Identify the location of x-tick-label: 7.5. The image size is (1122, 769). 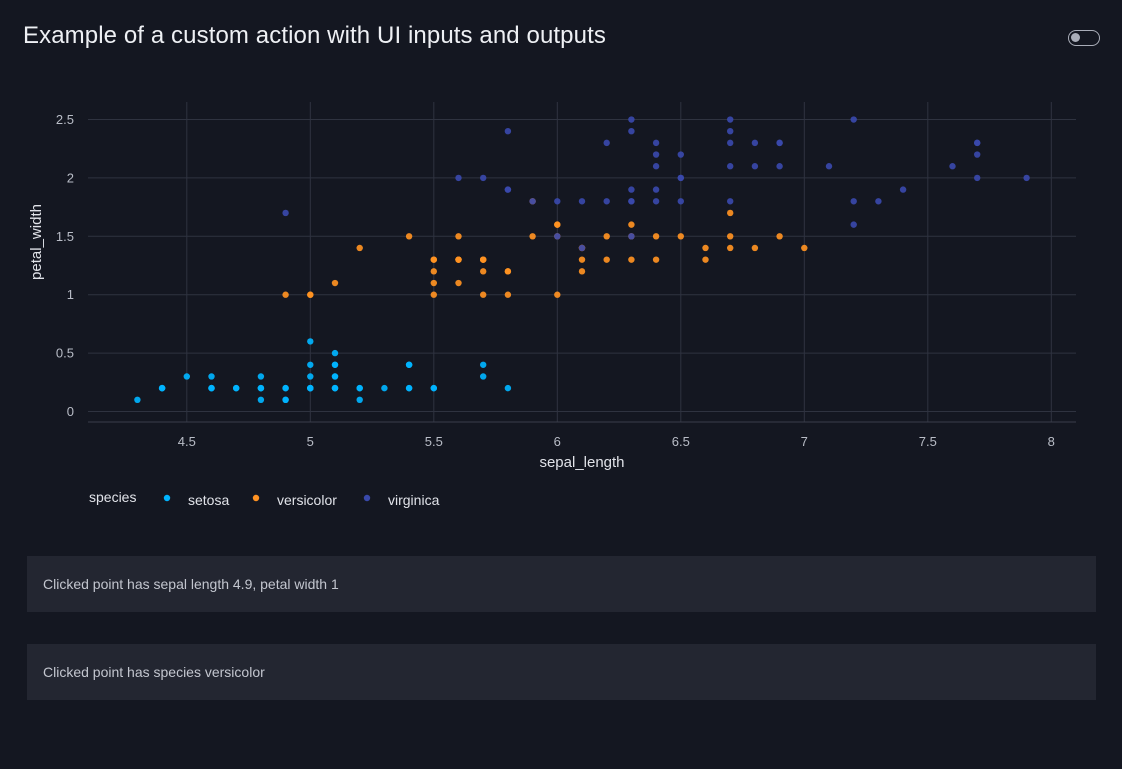
(928, 441).